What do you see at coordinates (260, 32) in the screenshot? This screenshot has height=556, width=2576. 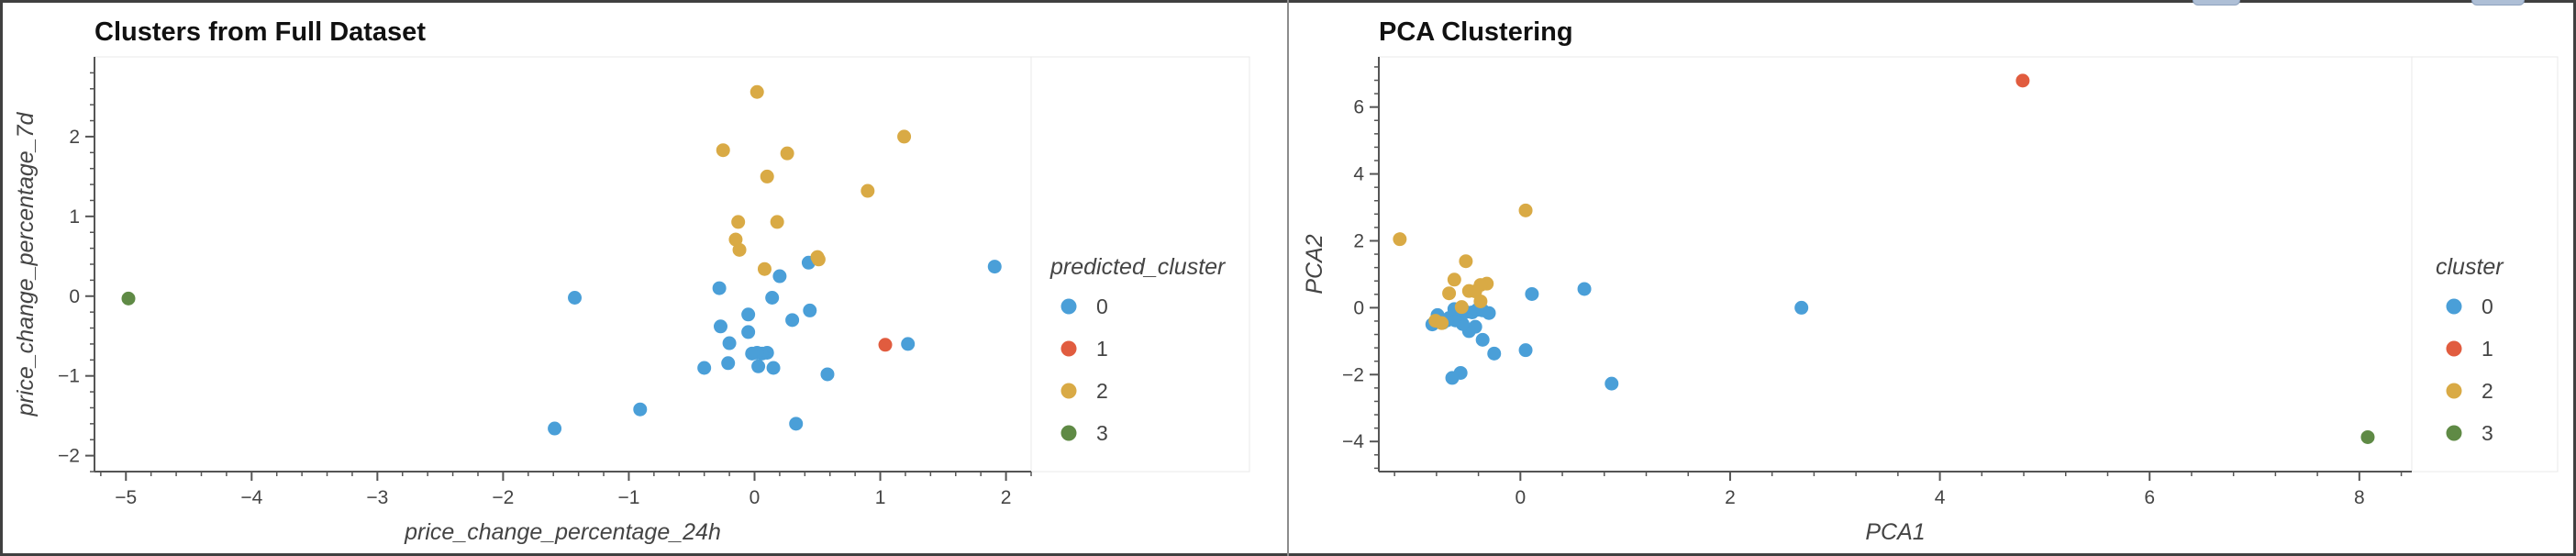 I see `chart-title: Clusters from Full Dataset` at bounding box center [260, 32].